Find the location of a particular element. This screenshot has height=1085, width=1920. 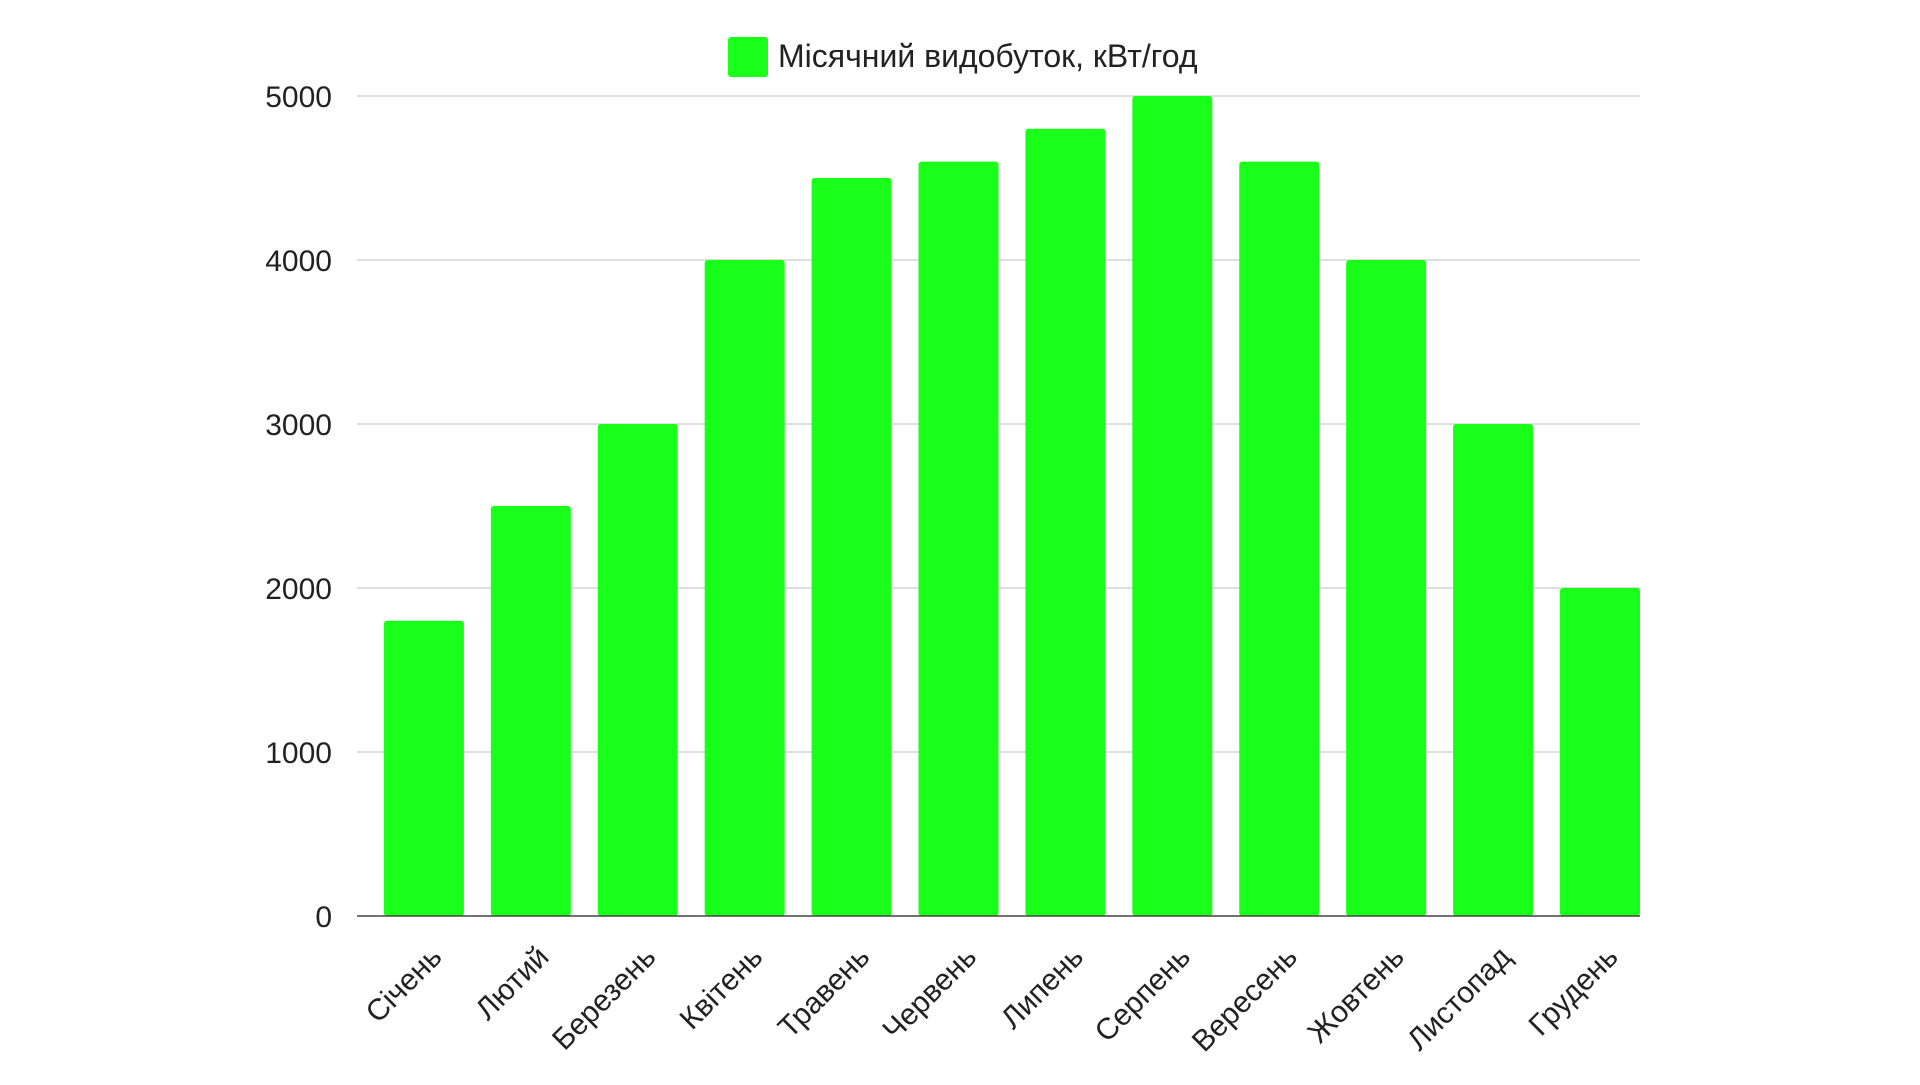

y-tick-label: 3000 is located at coordinates (298, 425).